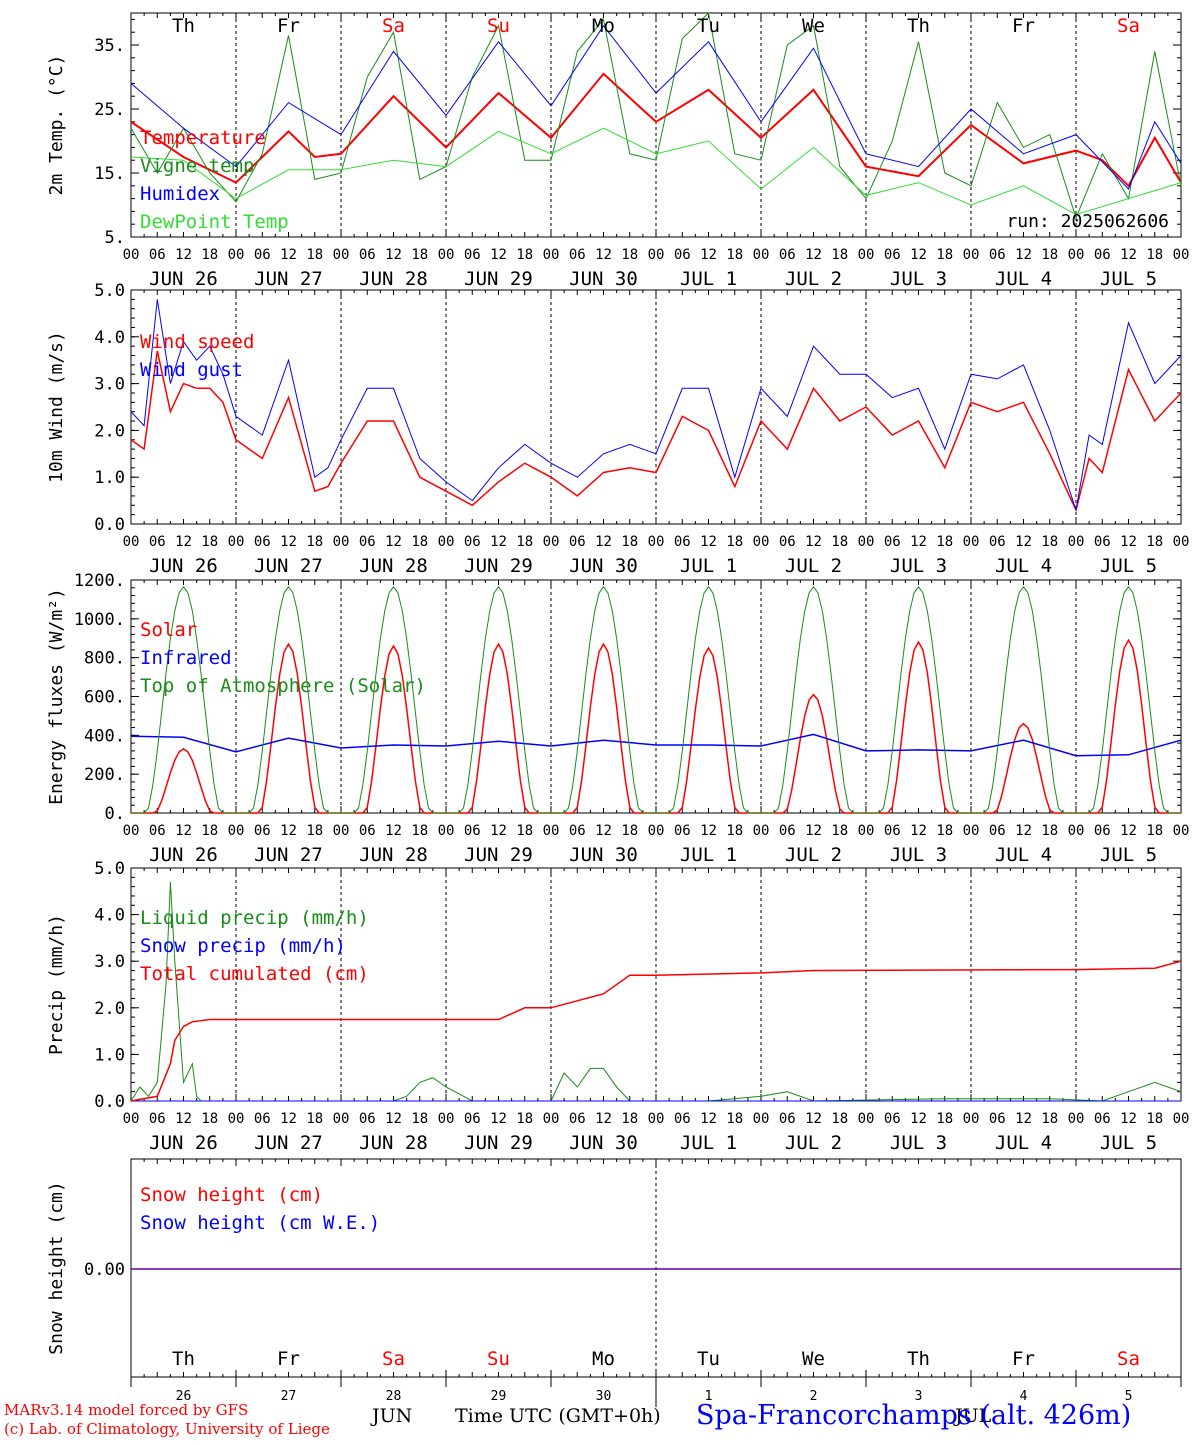 The width and height of the screenshot is (1194, 1445). Describe the element at coordinates (254, 918) in the screenshot. I see `legend-entry: Liquid precip (mm/h)` at that location.